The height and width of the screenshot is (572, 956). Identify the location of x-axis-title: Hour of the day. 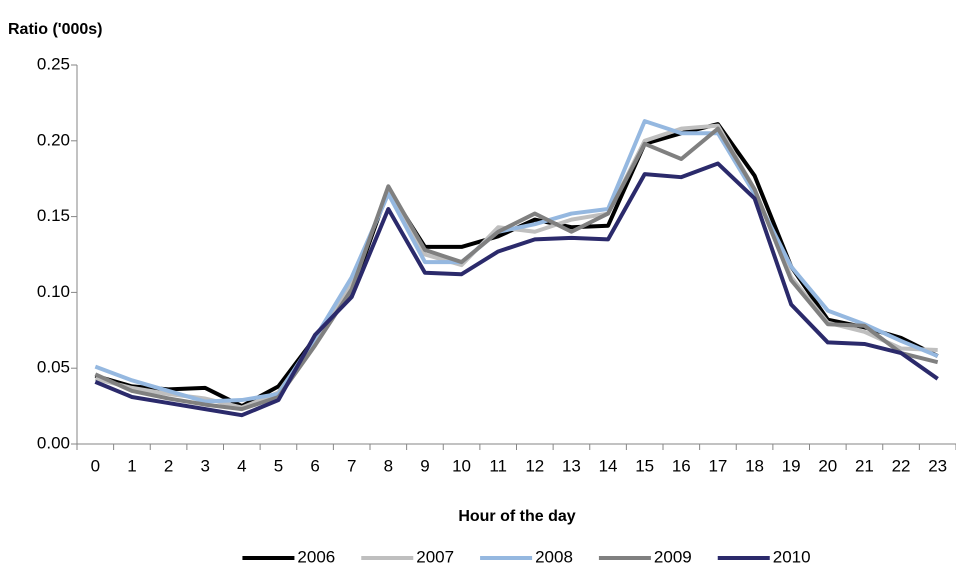
(516, 516).